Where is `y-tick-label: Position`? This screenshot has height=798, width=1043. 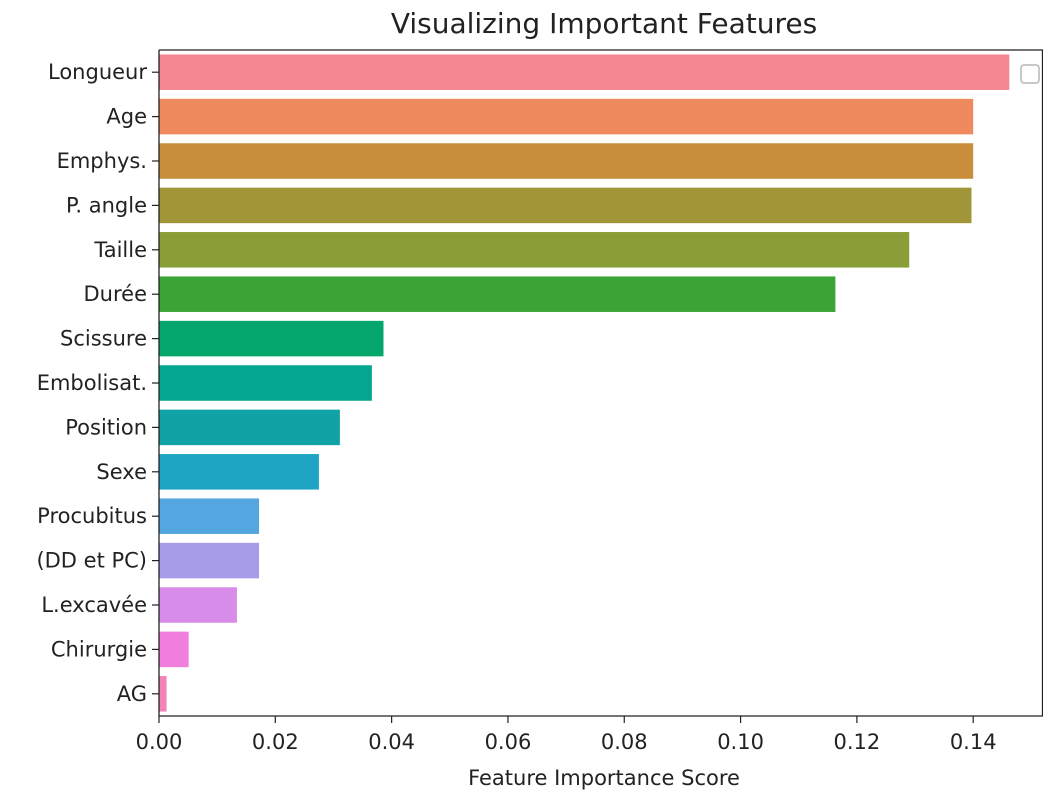 y-tick-label: Position is located at coordinates (106, 427).